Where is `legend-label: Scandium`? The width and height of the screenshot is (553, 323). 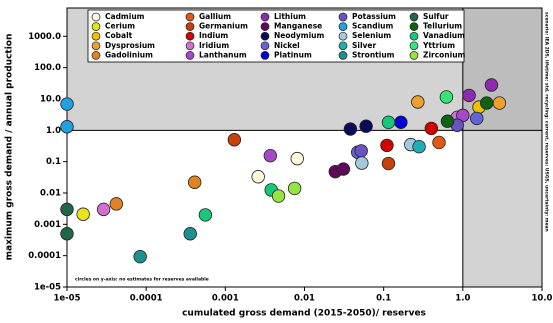
legend-label: Scandium is located at coordinates (373, 26).